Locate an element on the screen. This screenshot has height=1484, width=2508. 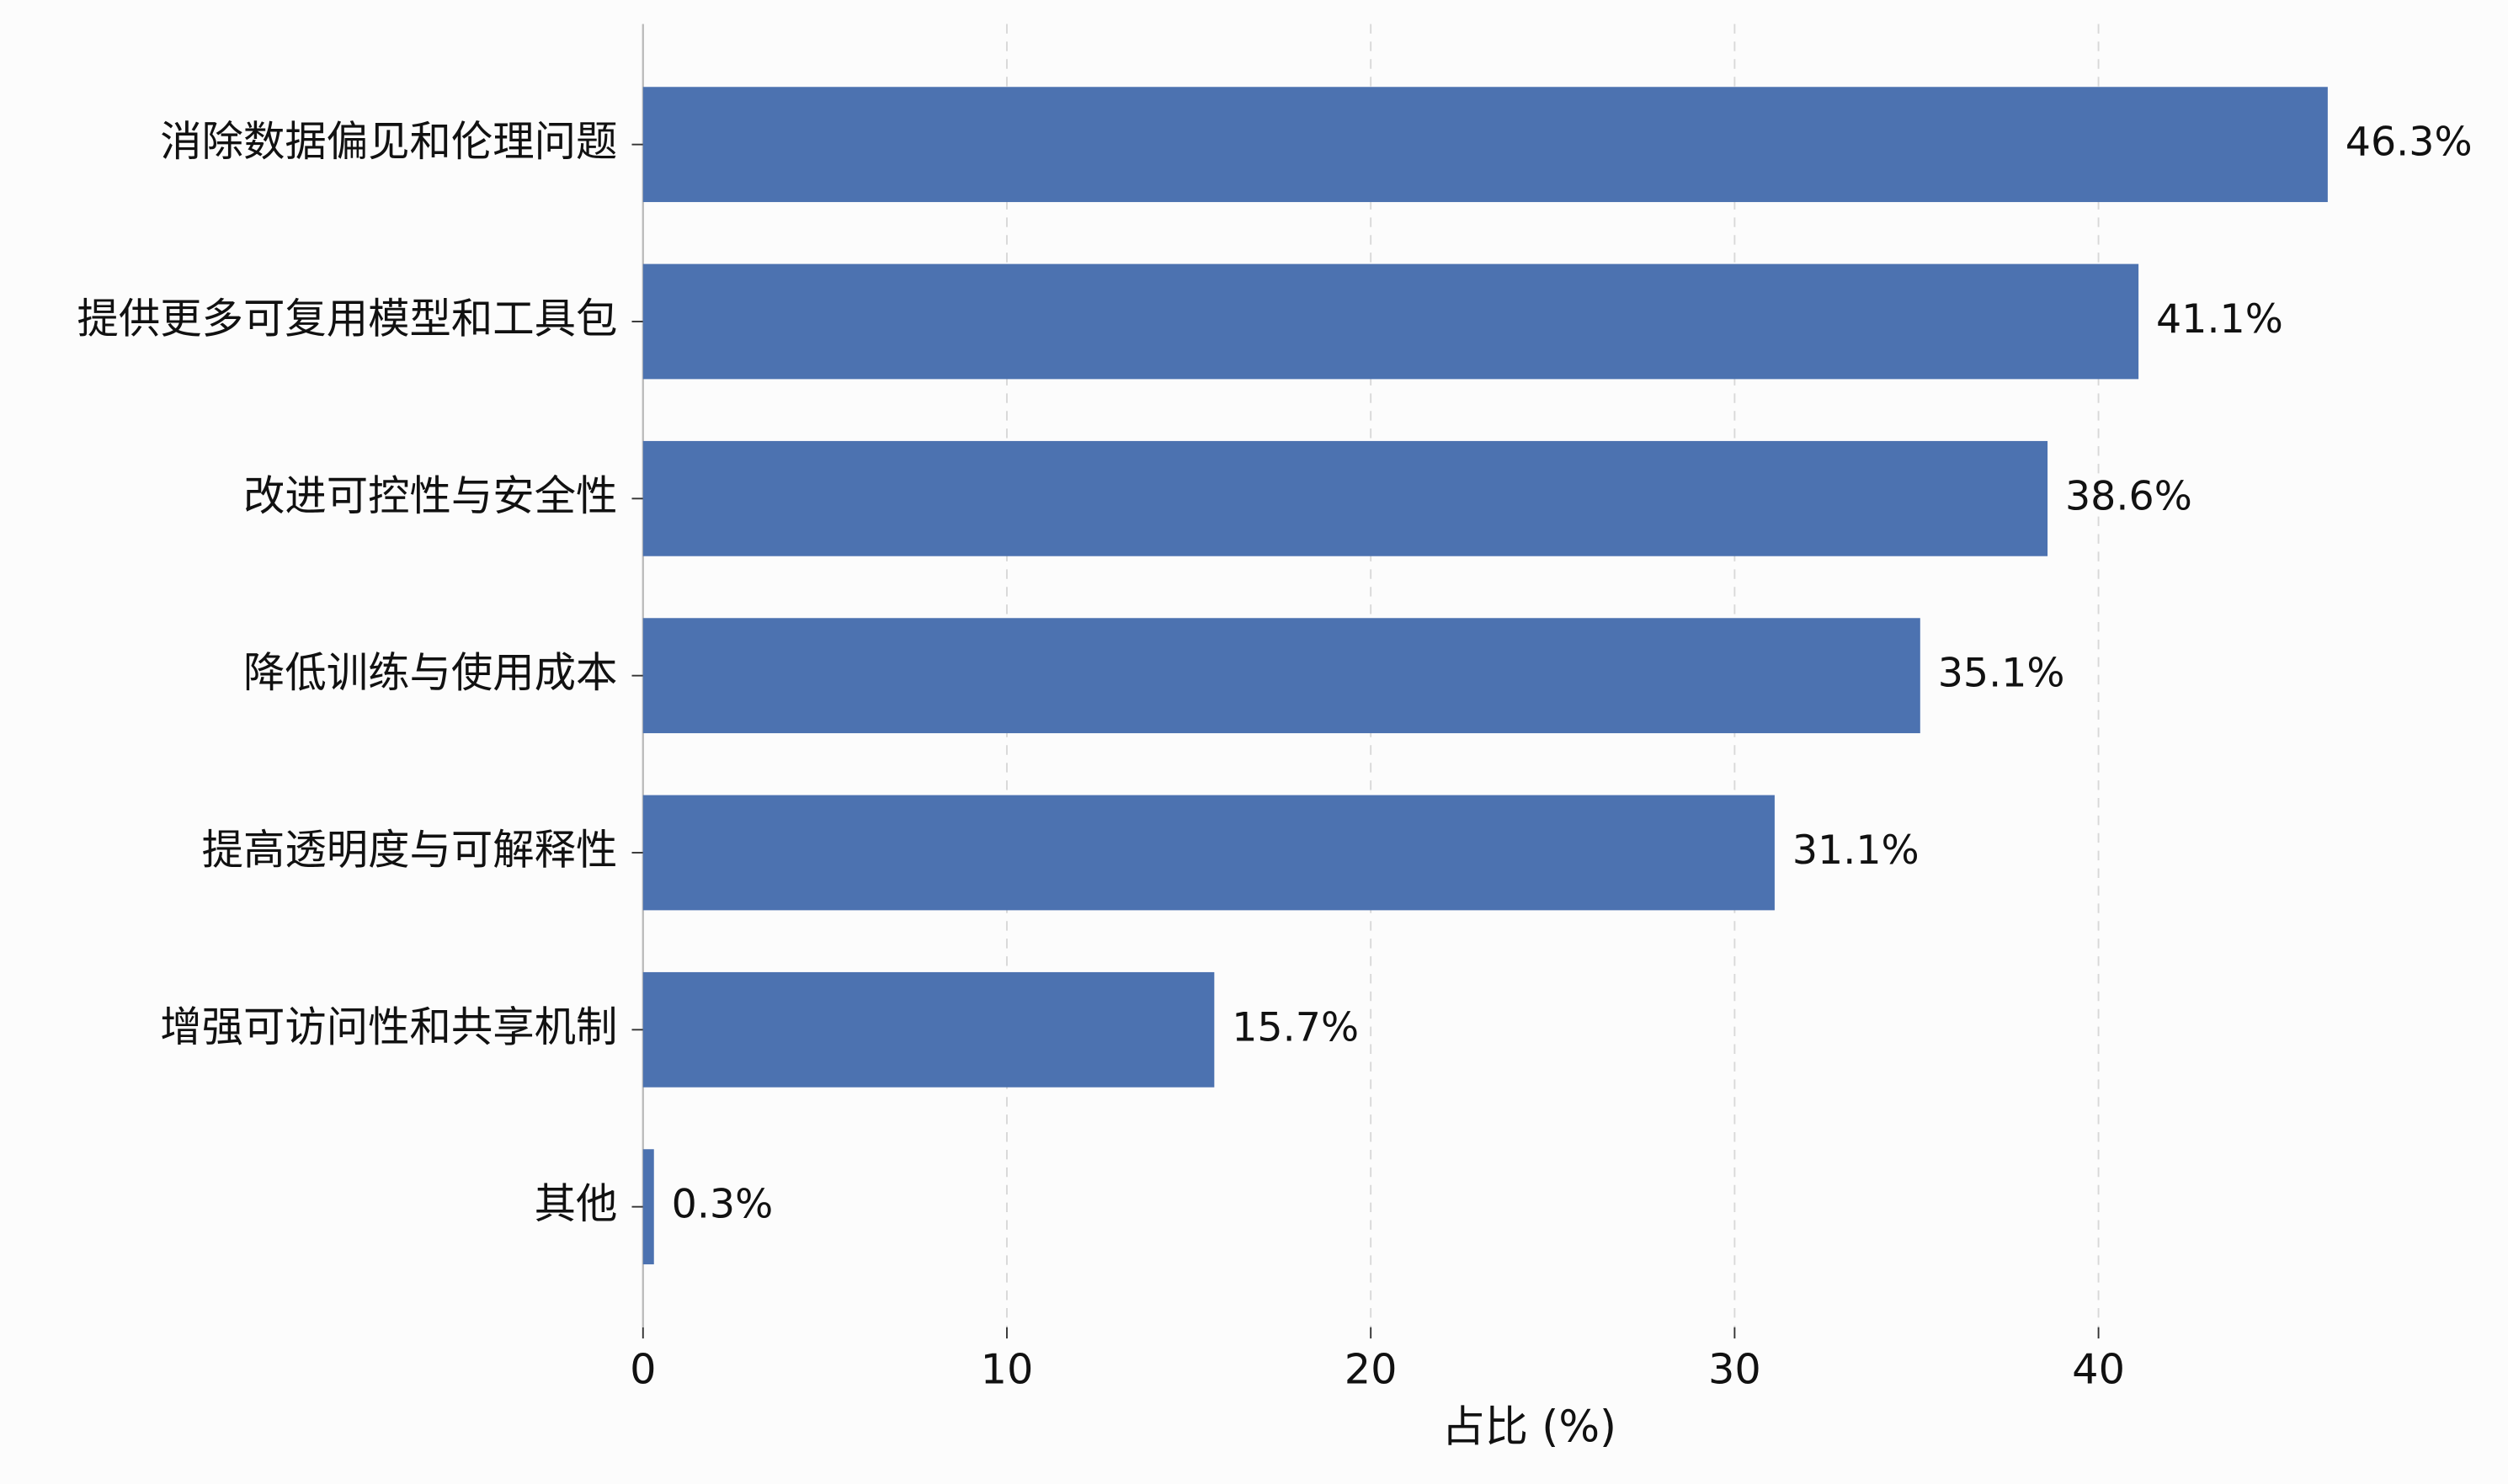
y-tick-label: 提高透明度与可解释性 is located at coordinates (410, 849).